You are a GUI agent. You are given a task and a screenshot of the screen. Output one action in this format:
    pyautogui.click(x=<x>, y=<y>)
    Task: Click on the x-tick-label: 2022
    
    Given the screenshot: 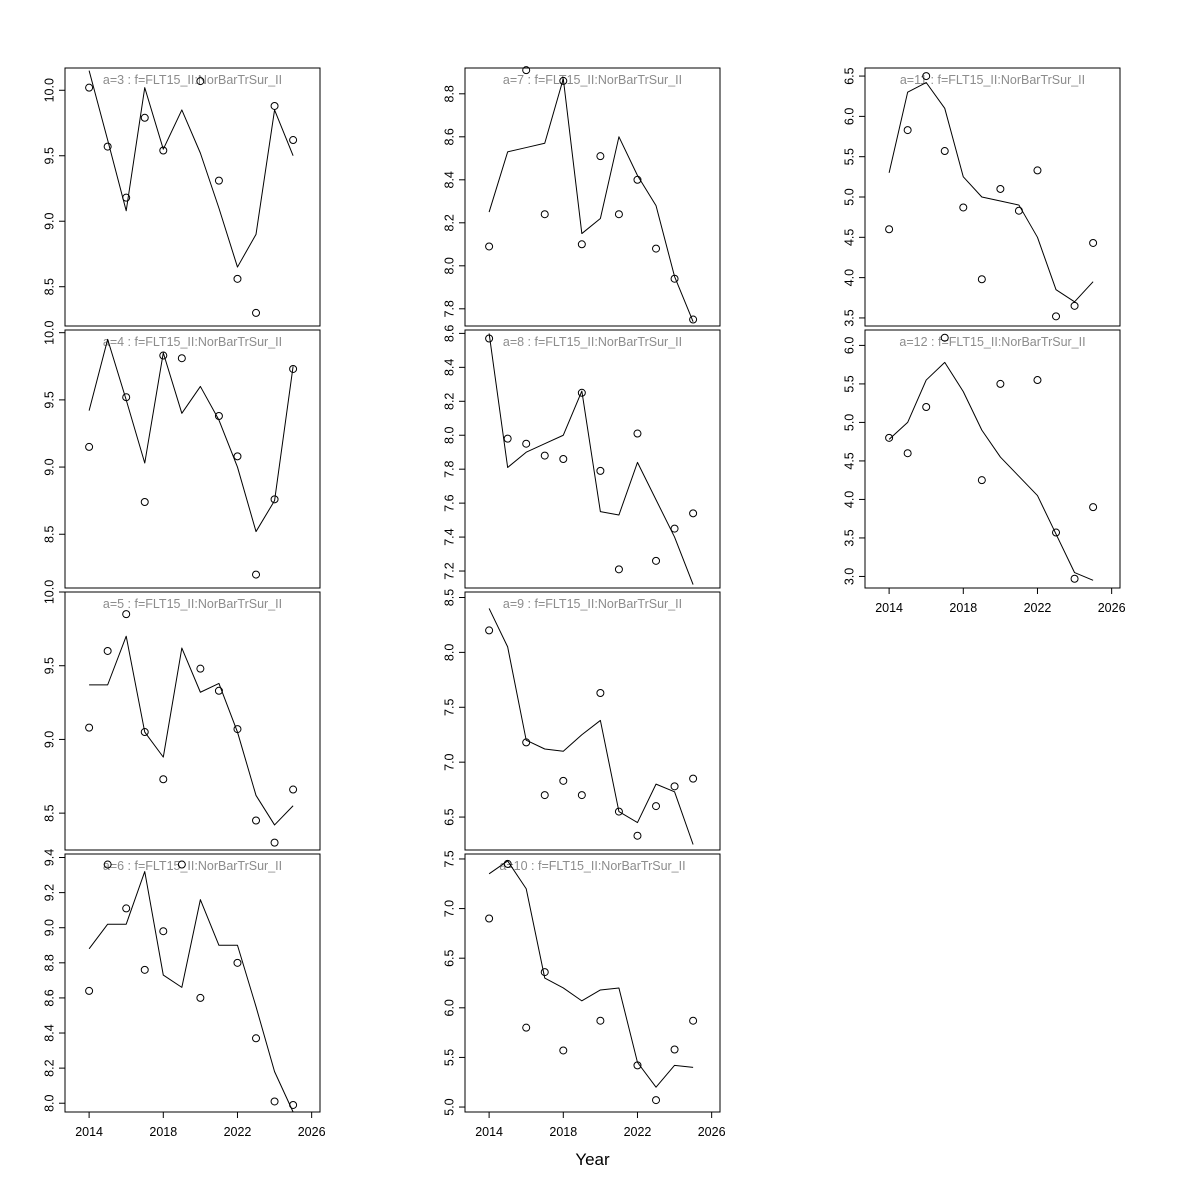 What is the action you would take?
    pyautogui.click(x=238, y=1132)
    